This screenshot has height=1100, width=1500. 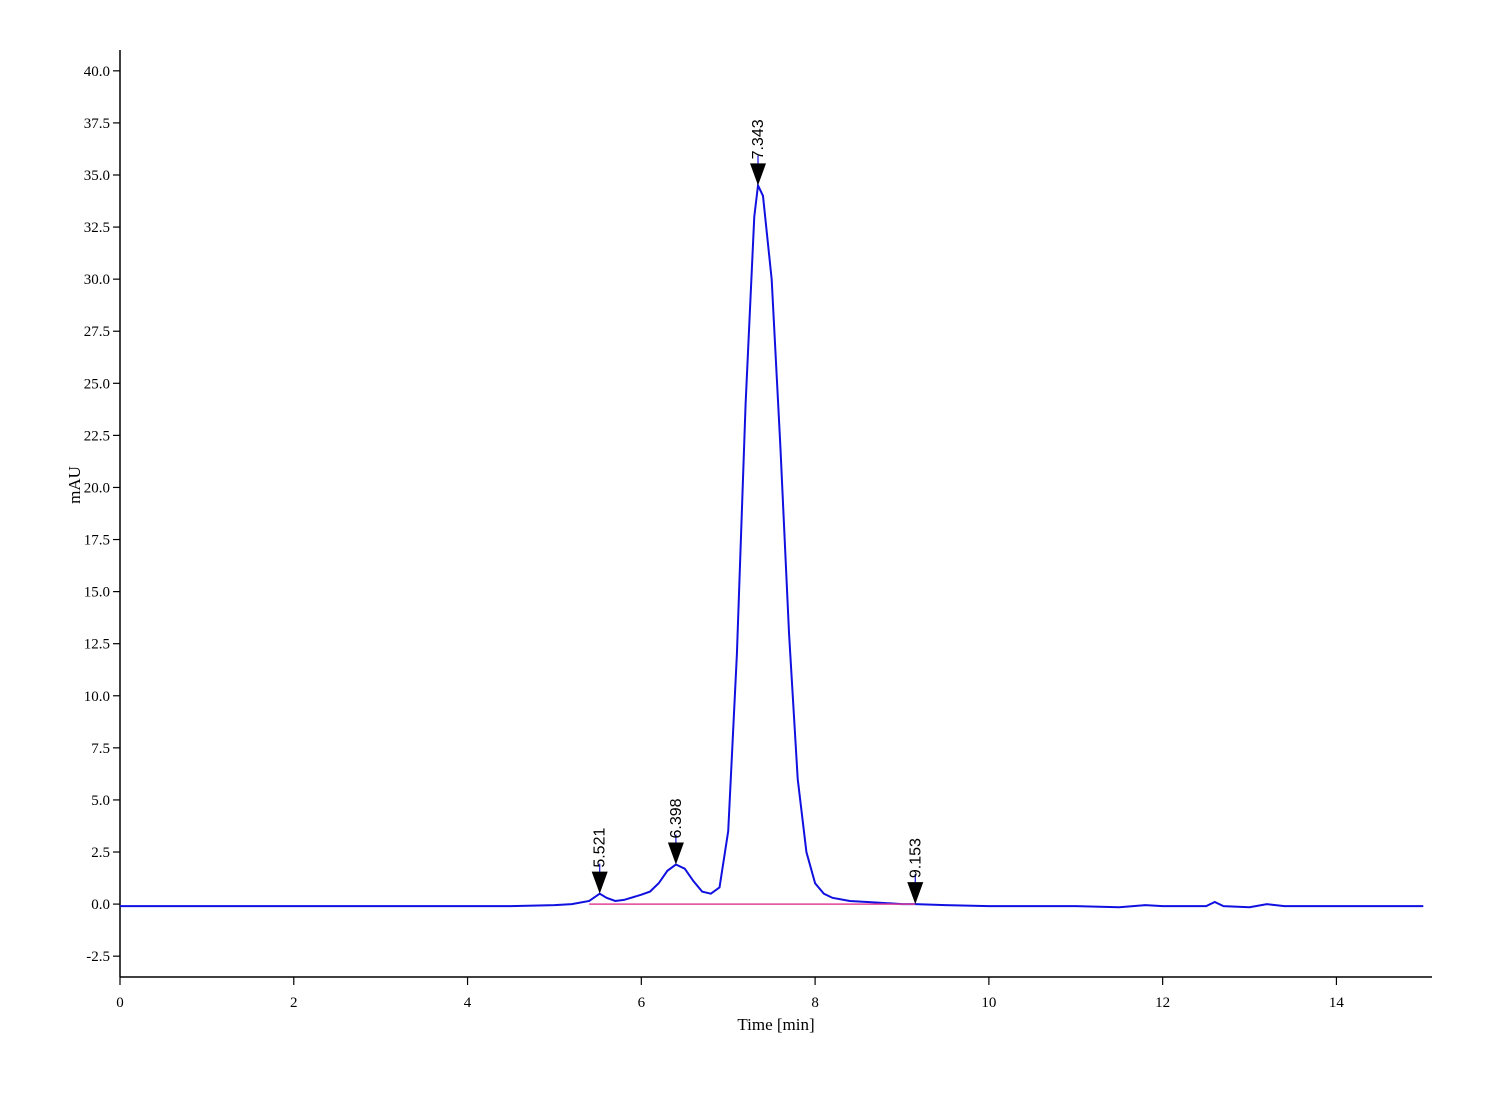 What do you see at coordinates (97, 541) in the screenshot?
I see `y-tick-label: 17.5` at bounding box center [97, 541].